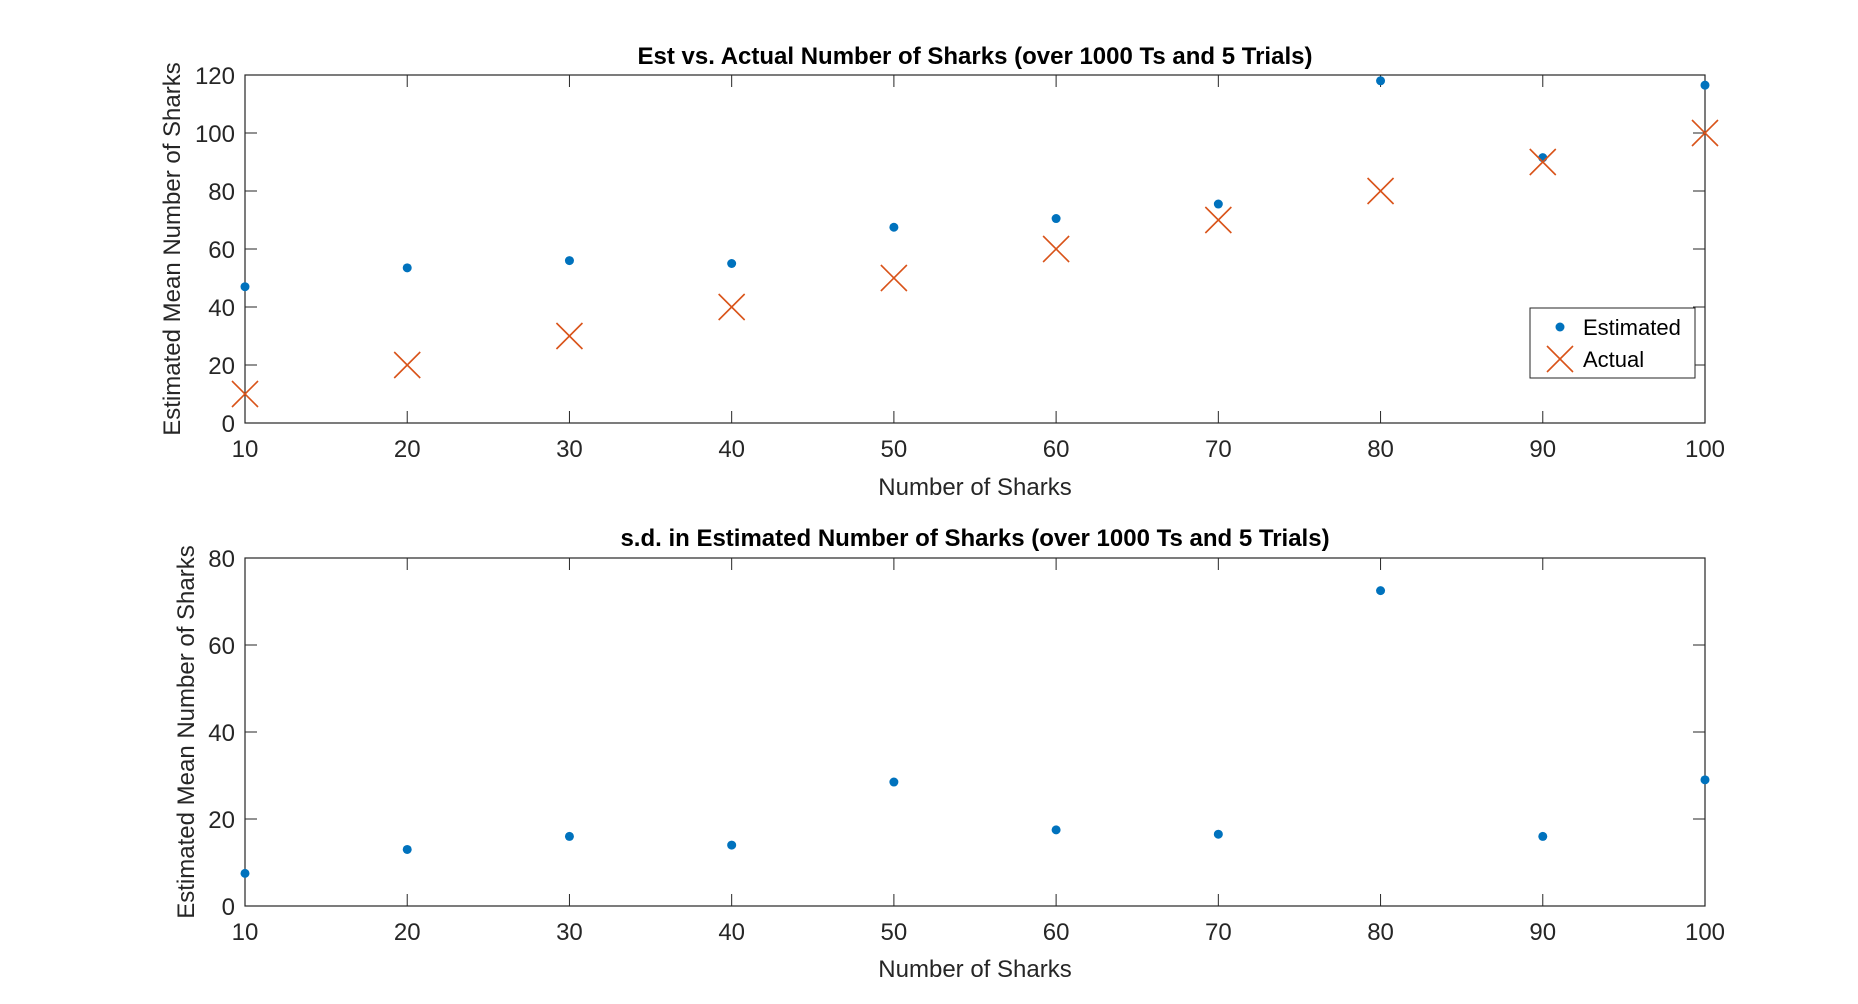  What do you see at coordinates (1056, 449) in the screenshot?
I see `top-x-tick-label: 60` at bounding box center [1056, 449].